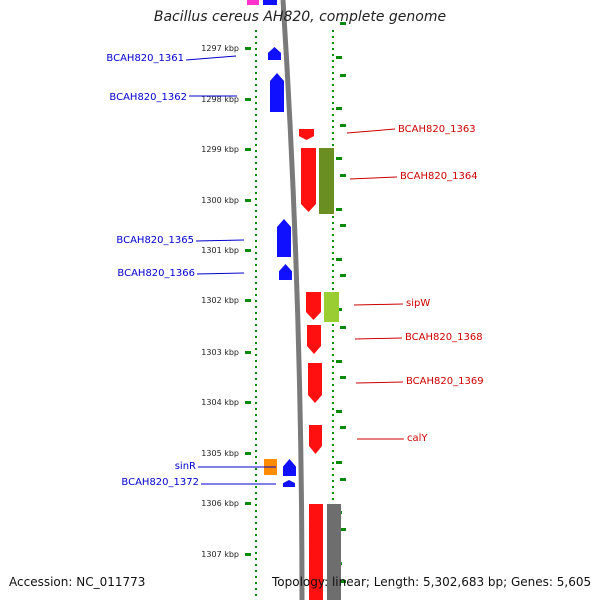 The width and height of the screenshot is (600, 600). What do you see at coordinates (220, 503) in the screenshot?
I see `scale-tick-label: 1306 kbp` at bounding box center [220, 503].